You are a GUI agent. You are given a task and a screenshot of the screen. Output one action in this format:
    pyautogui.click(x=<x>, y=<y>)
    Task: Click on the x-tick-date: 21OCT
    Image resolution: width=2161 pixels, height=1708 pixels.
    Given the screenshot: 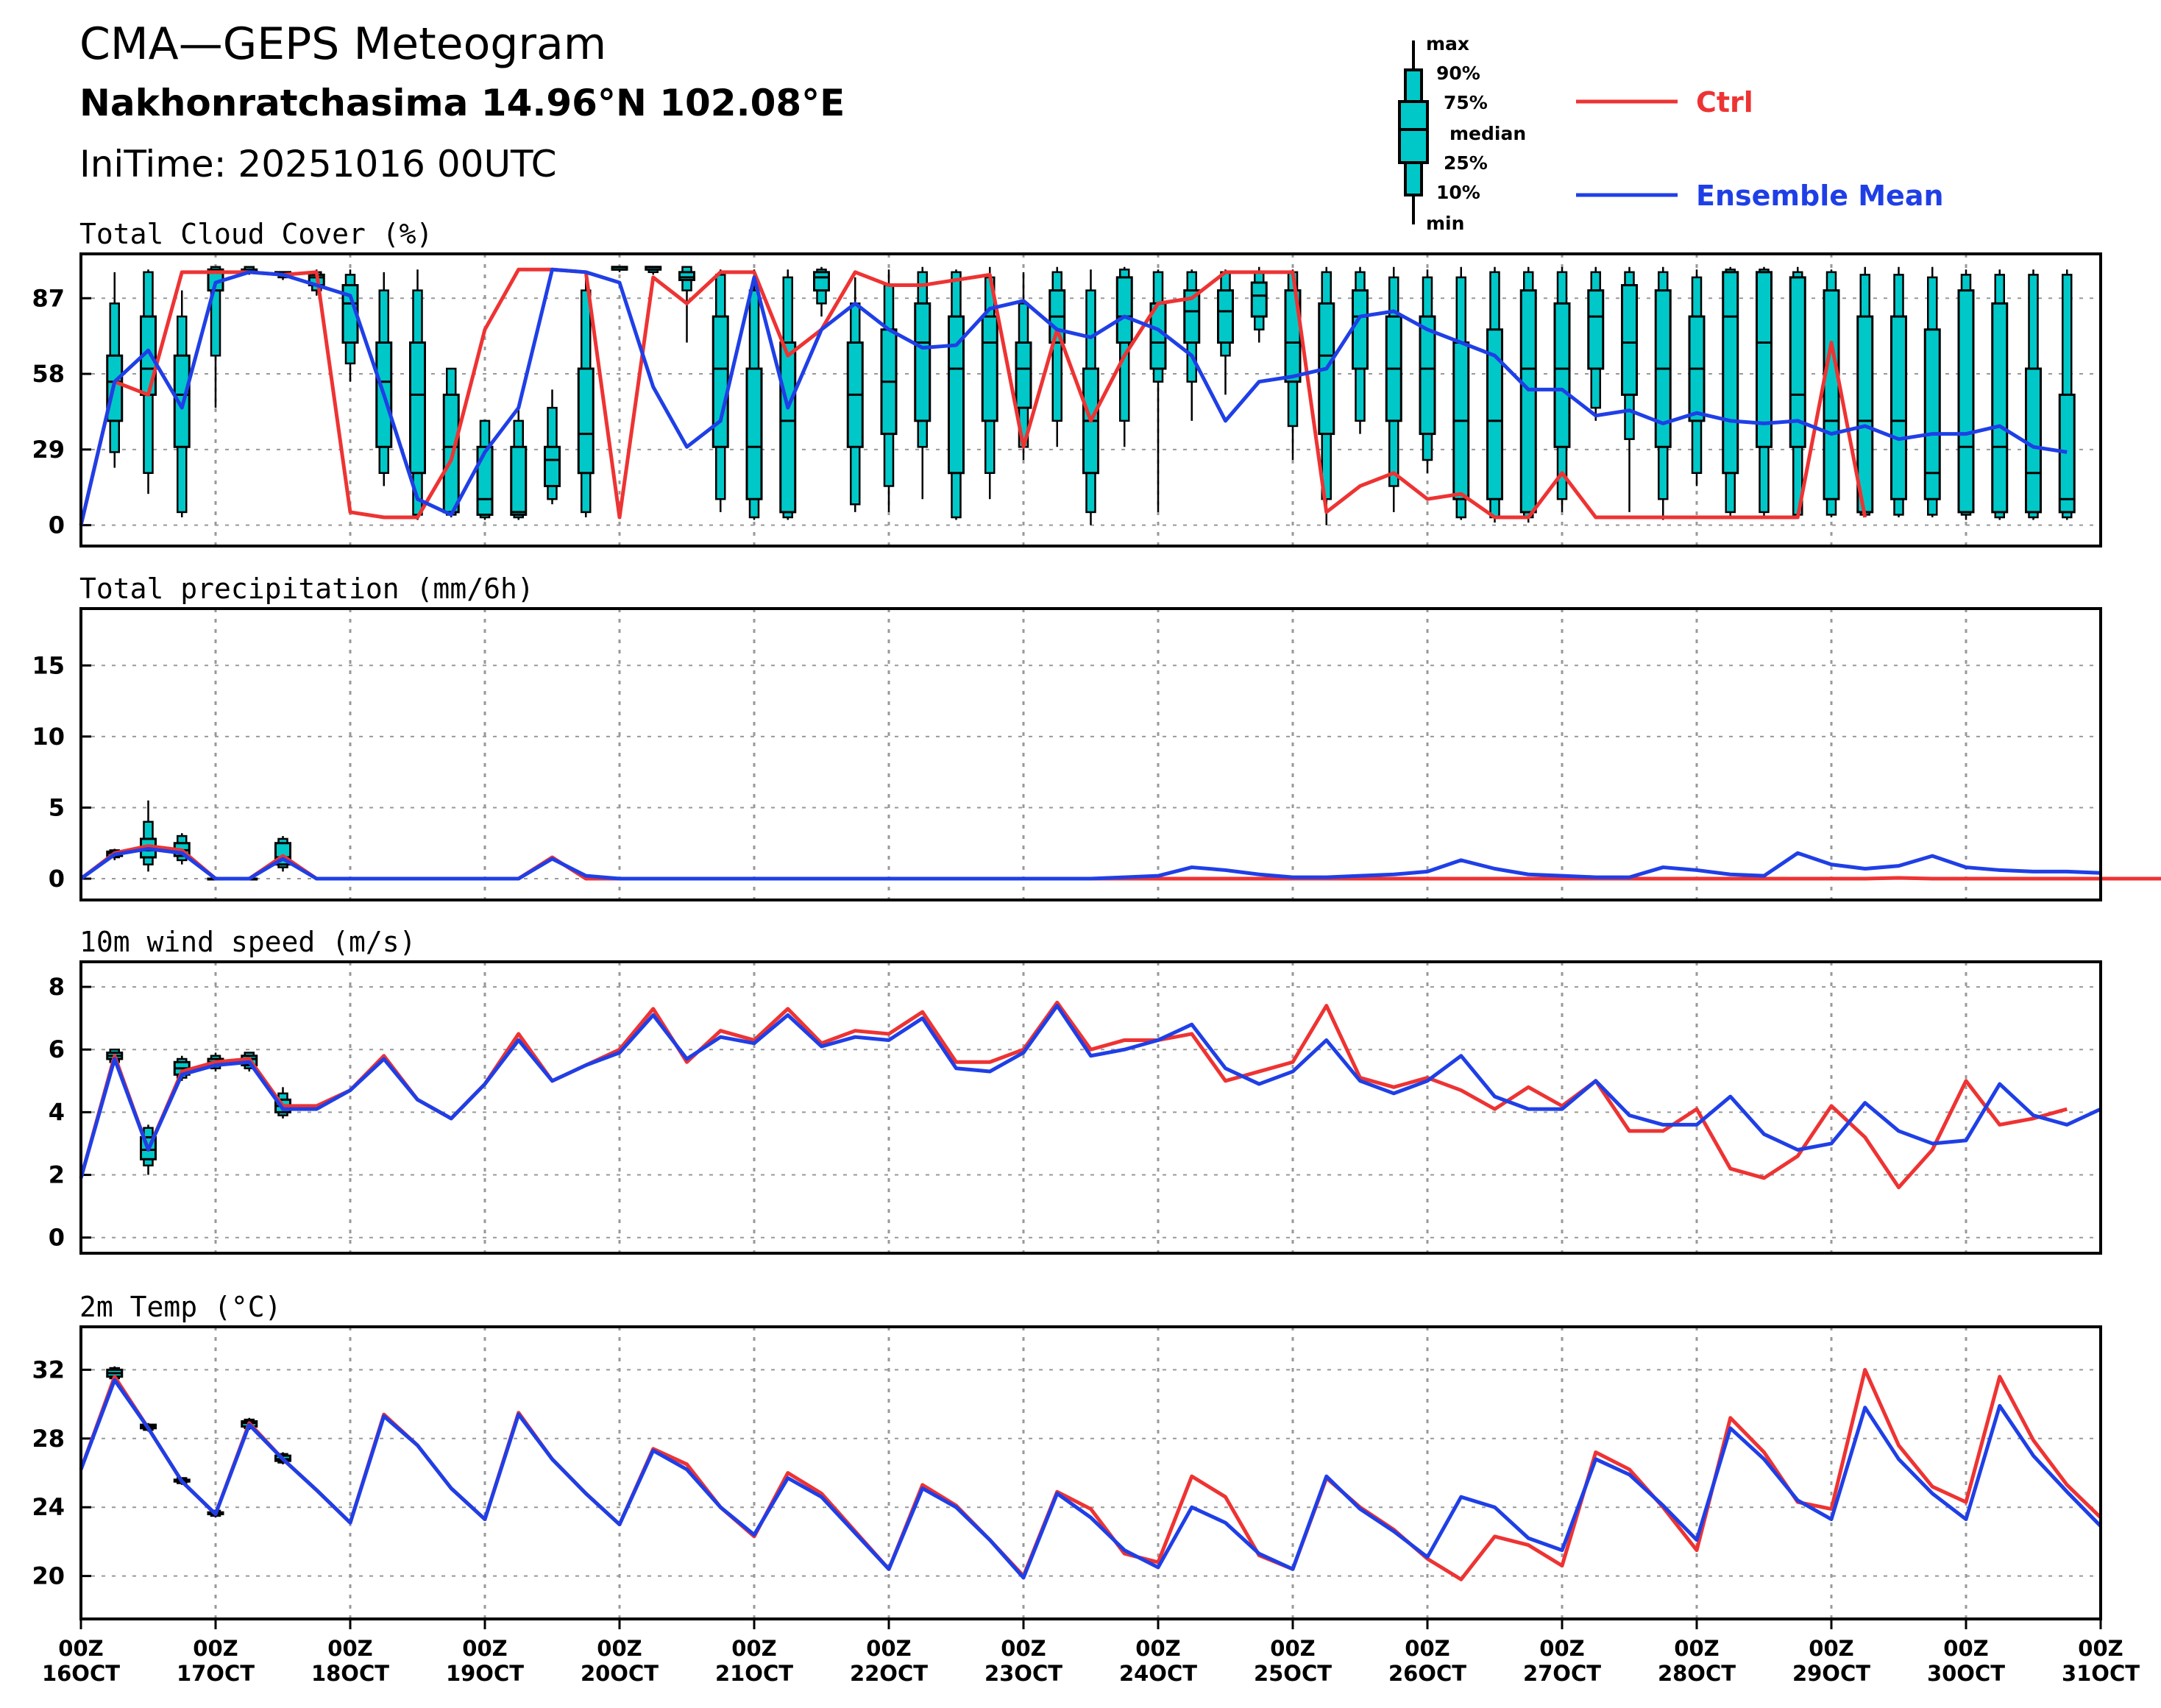 What is the action you would take?
    pyautogui.click(x=754, y=1673)
    